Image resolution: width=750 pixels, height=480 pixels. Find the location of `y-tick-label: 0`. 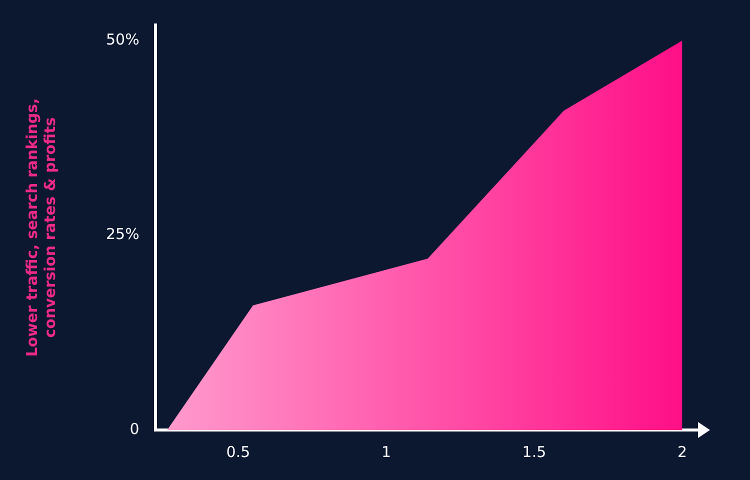

y-tick-label: 0 is located at coordinates (135, 429).